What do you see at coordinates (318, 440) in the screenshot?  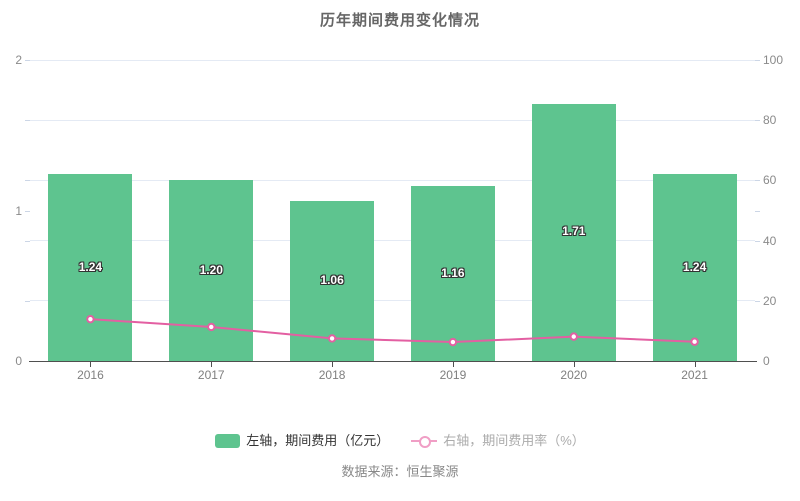 I see `legend-item-label: 左轴，期间费用（亿元）` at bounding box center [318, 440].